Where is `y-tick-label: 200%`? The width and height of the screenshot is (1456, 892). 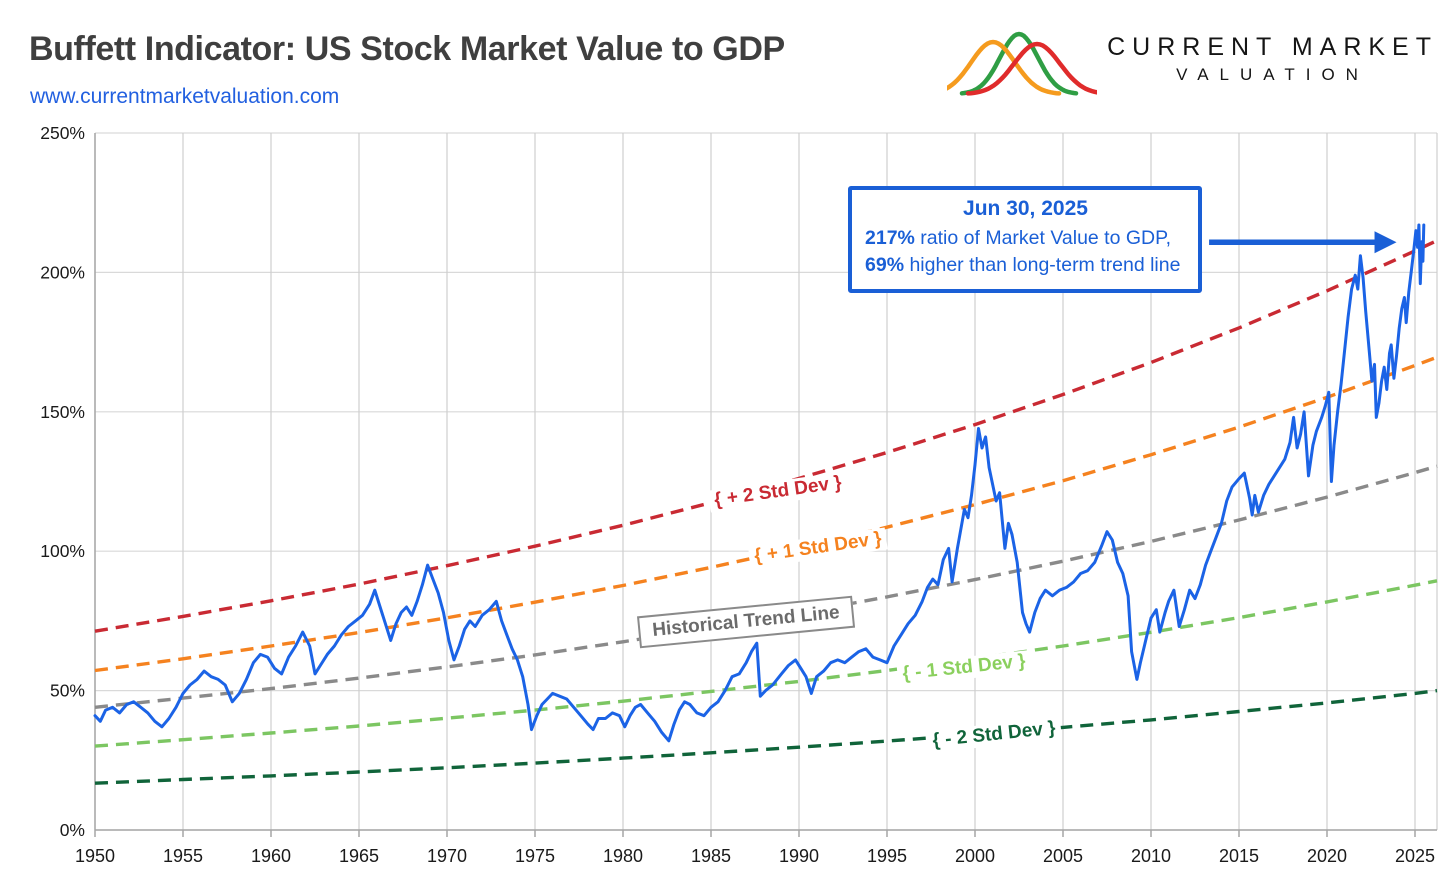 y-tick-label: 200% is located at coordinates (62, 272).